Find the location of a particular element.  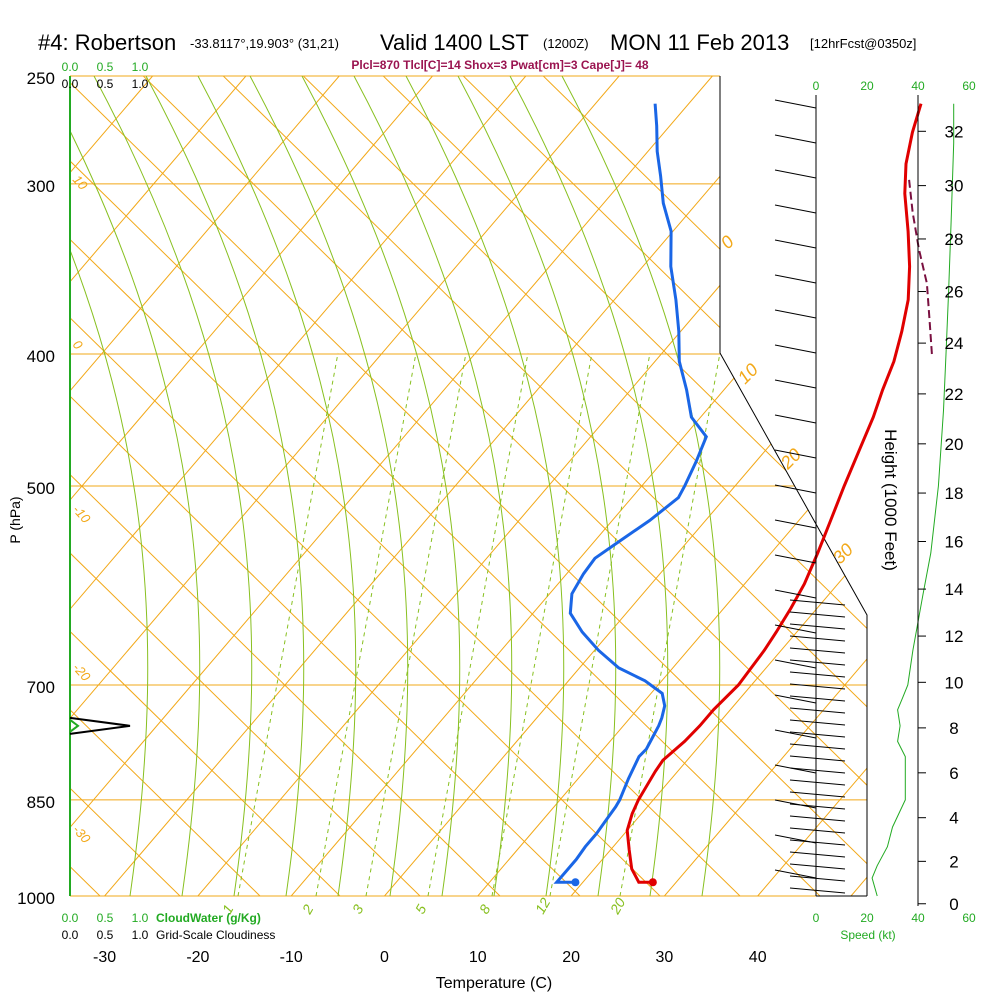

pressure-tick-label: 850 is located at coordinates (41, 802).